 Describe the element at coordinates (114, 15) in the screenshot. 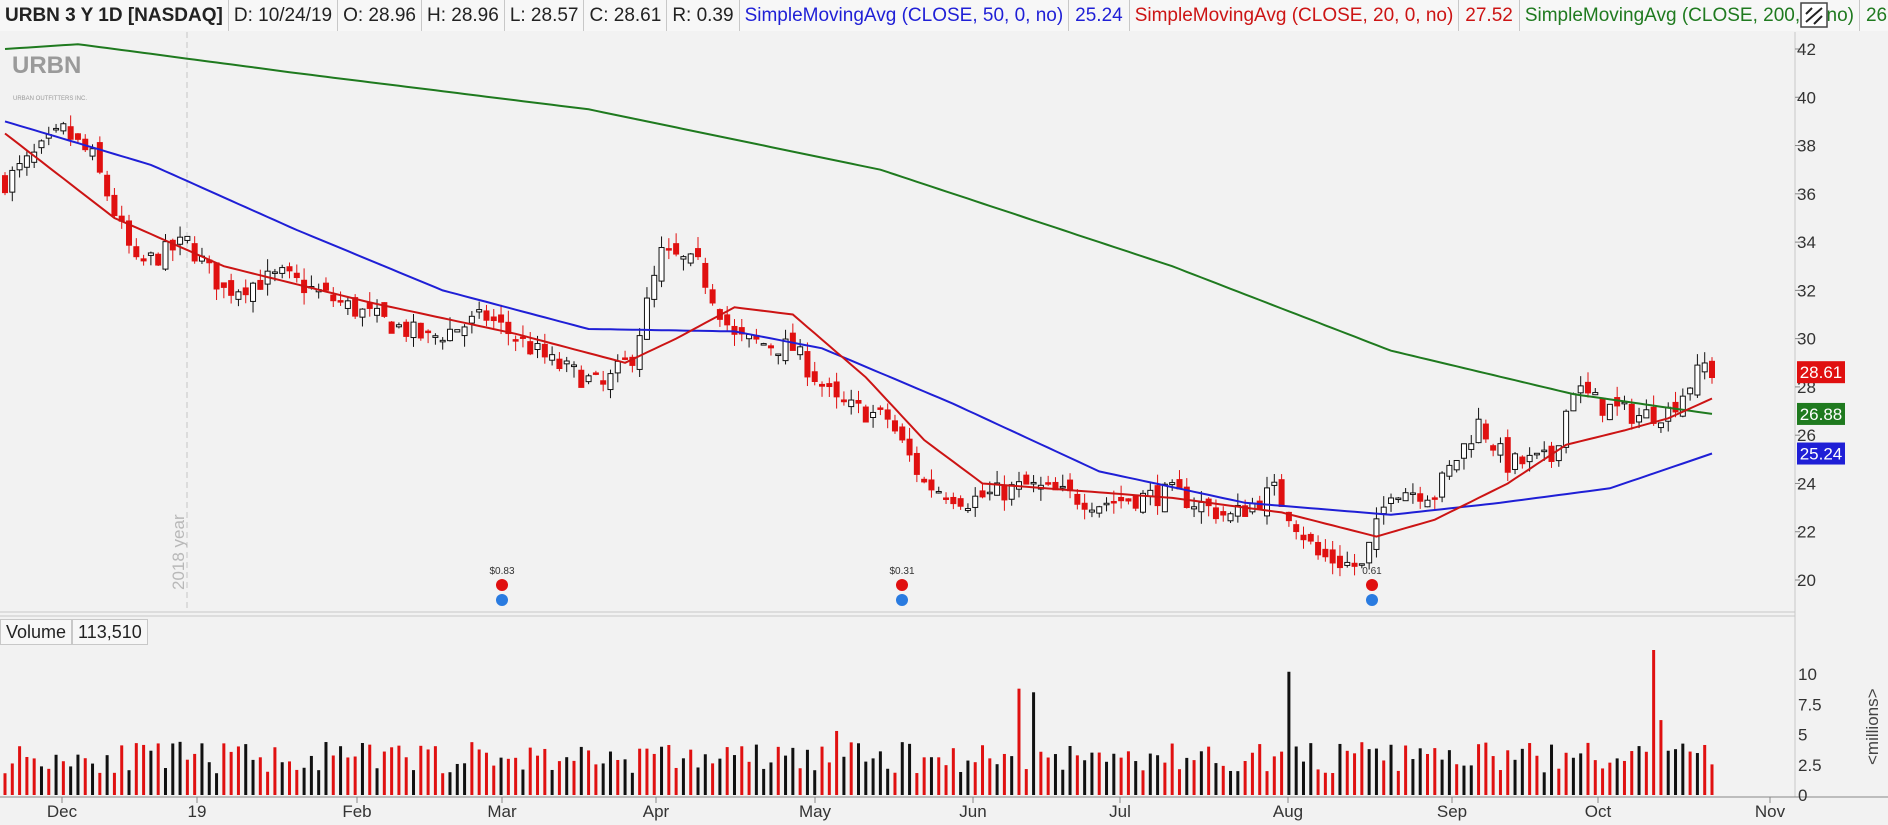

I see `symbol-label: URBN 3 Y 1D [NASDAQ]` at that location.